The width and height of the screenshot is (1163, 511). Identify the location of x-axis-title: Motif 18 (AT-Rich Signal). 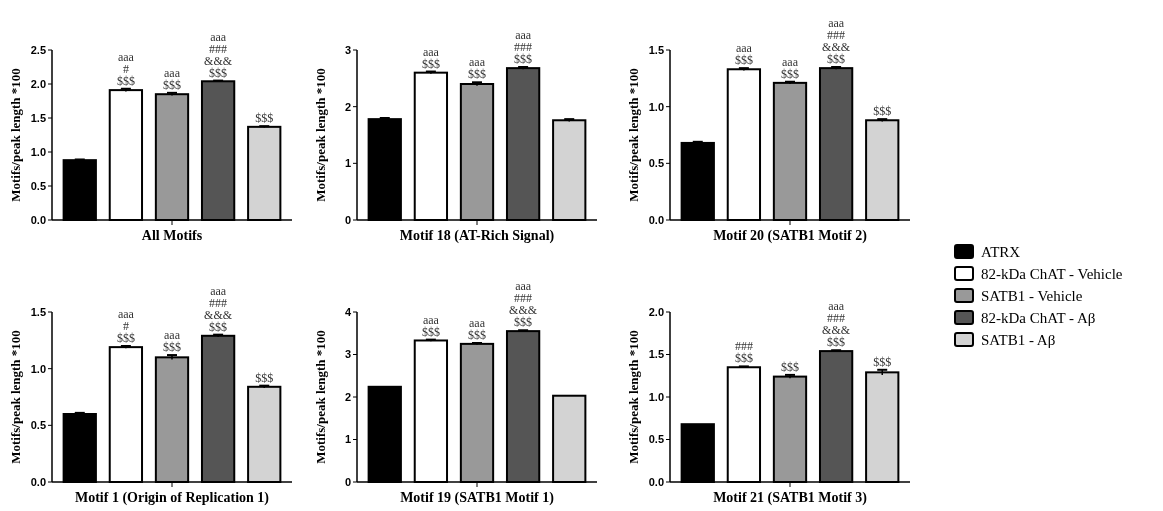
(477, 236).